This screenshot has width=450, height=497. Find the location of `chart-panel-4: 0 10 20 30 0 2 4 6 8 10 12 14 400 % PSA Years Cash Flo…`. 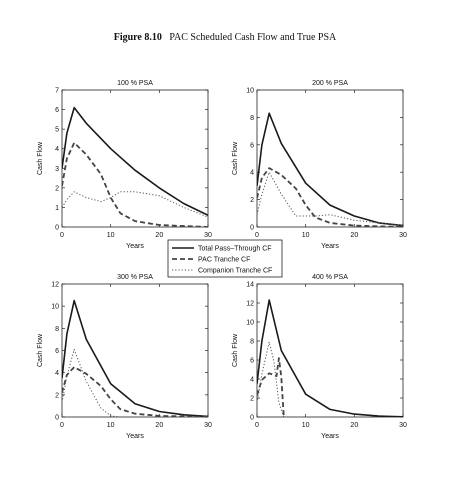

chart-panel-4: 0 10 20 30 0 2 4 6 8 10 12 14 400 % PSA Years Cash Flo… is located at coordinates (319, 357).